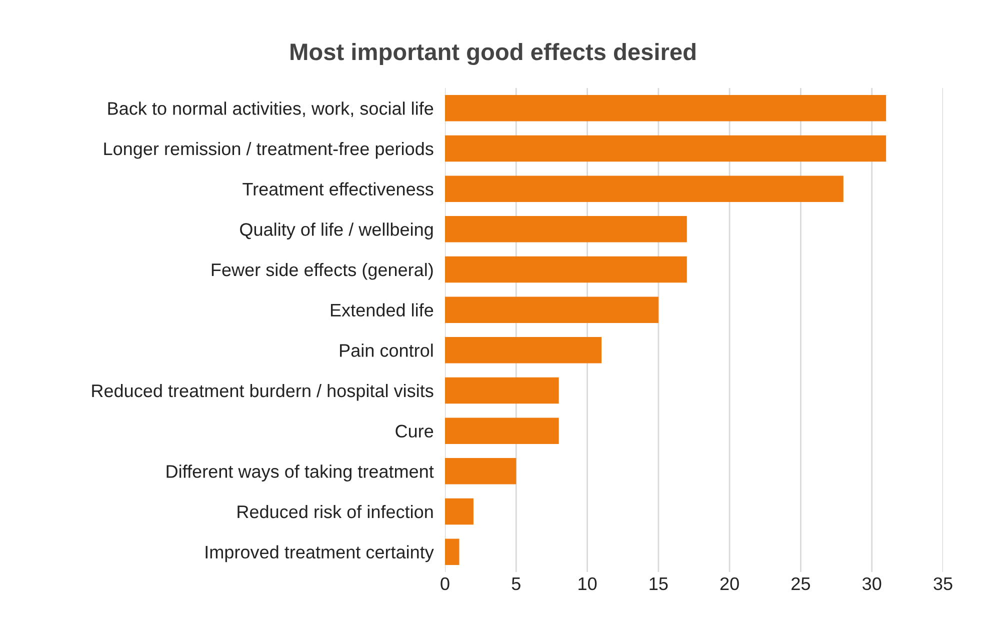 Image resolution: width=985 pixels, height=621 pixels. Describe the element at coordinates (587, 583) in the screenshot. I see `x-tick-label: 10` at that location.